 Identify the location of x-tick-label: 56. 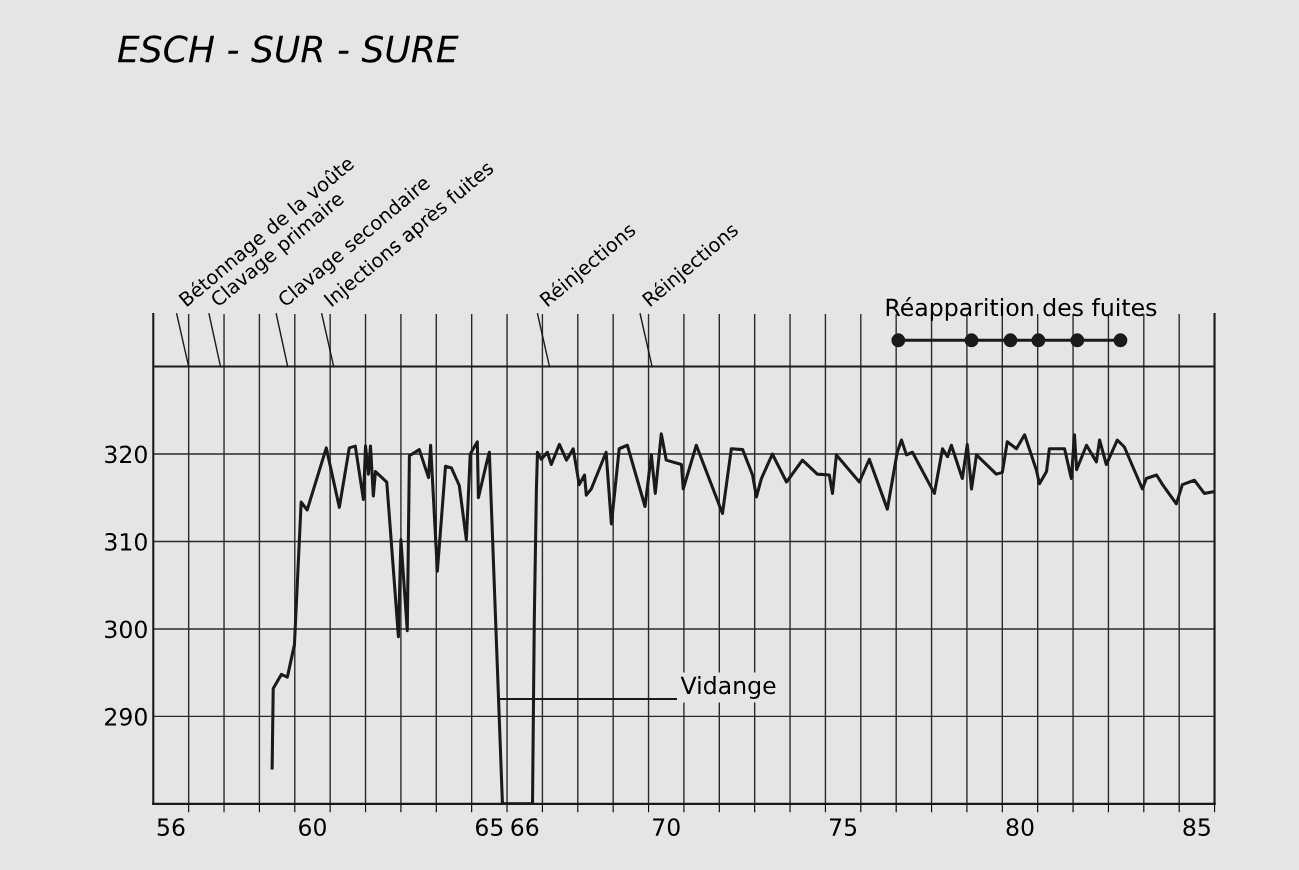
(171, 827).